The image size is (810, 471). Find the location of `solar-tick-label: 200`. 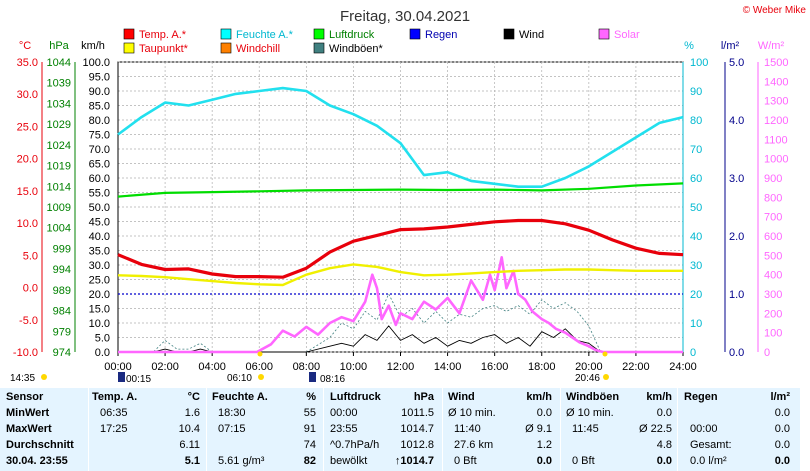

solar-tick-label: 200 is located at coordinates (773, 314).